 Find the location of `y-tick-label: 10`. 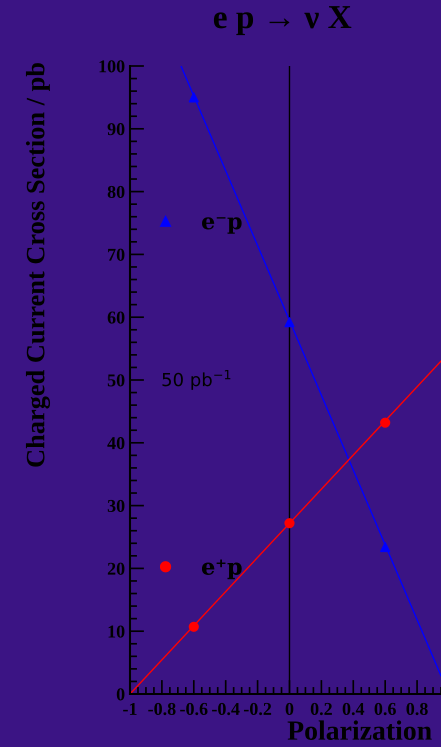

y-tick-label: 10 is located at coordinates (116, 631).